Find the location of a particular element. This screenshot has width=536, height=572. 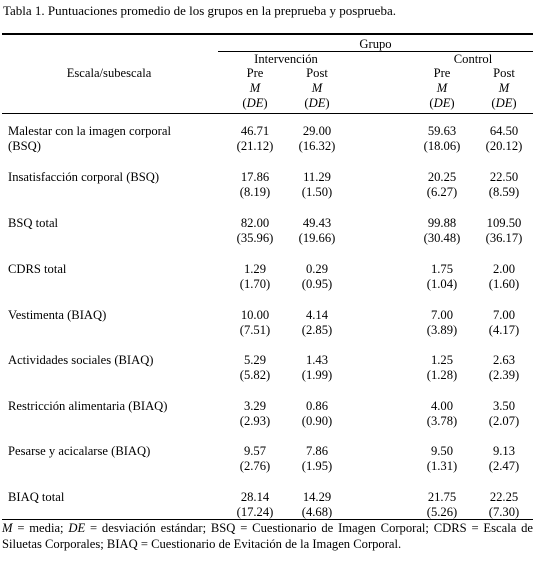

condition-intervention: Intervención is located at coordinates (286, 59).